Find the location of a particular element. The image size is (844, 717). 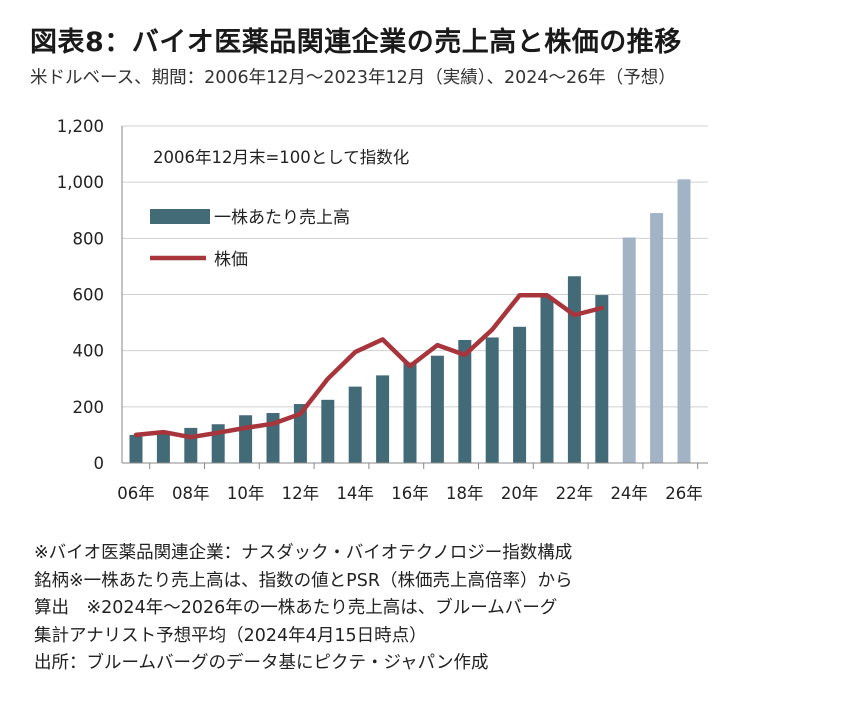

y-axis: 0 200 400 600 800 1,000 1,200 is located at coordinates (90, 295).